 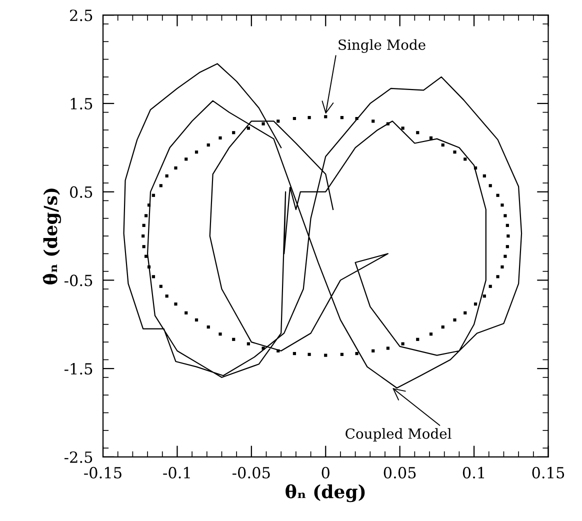 I want to click on y-tick-label: -1.5, so click(x=78, y=369).